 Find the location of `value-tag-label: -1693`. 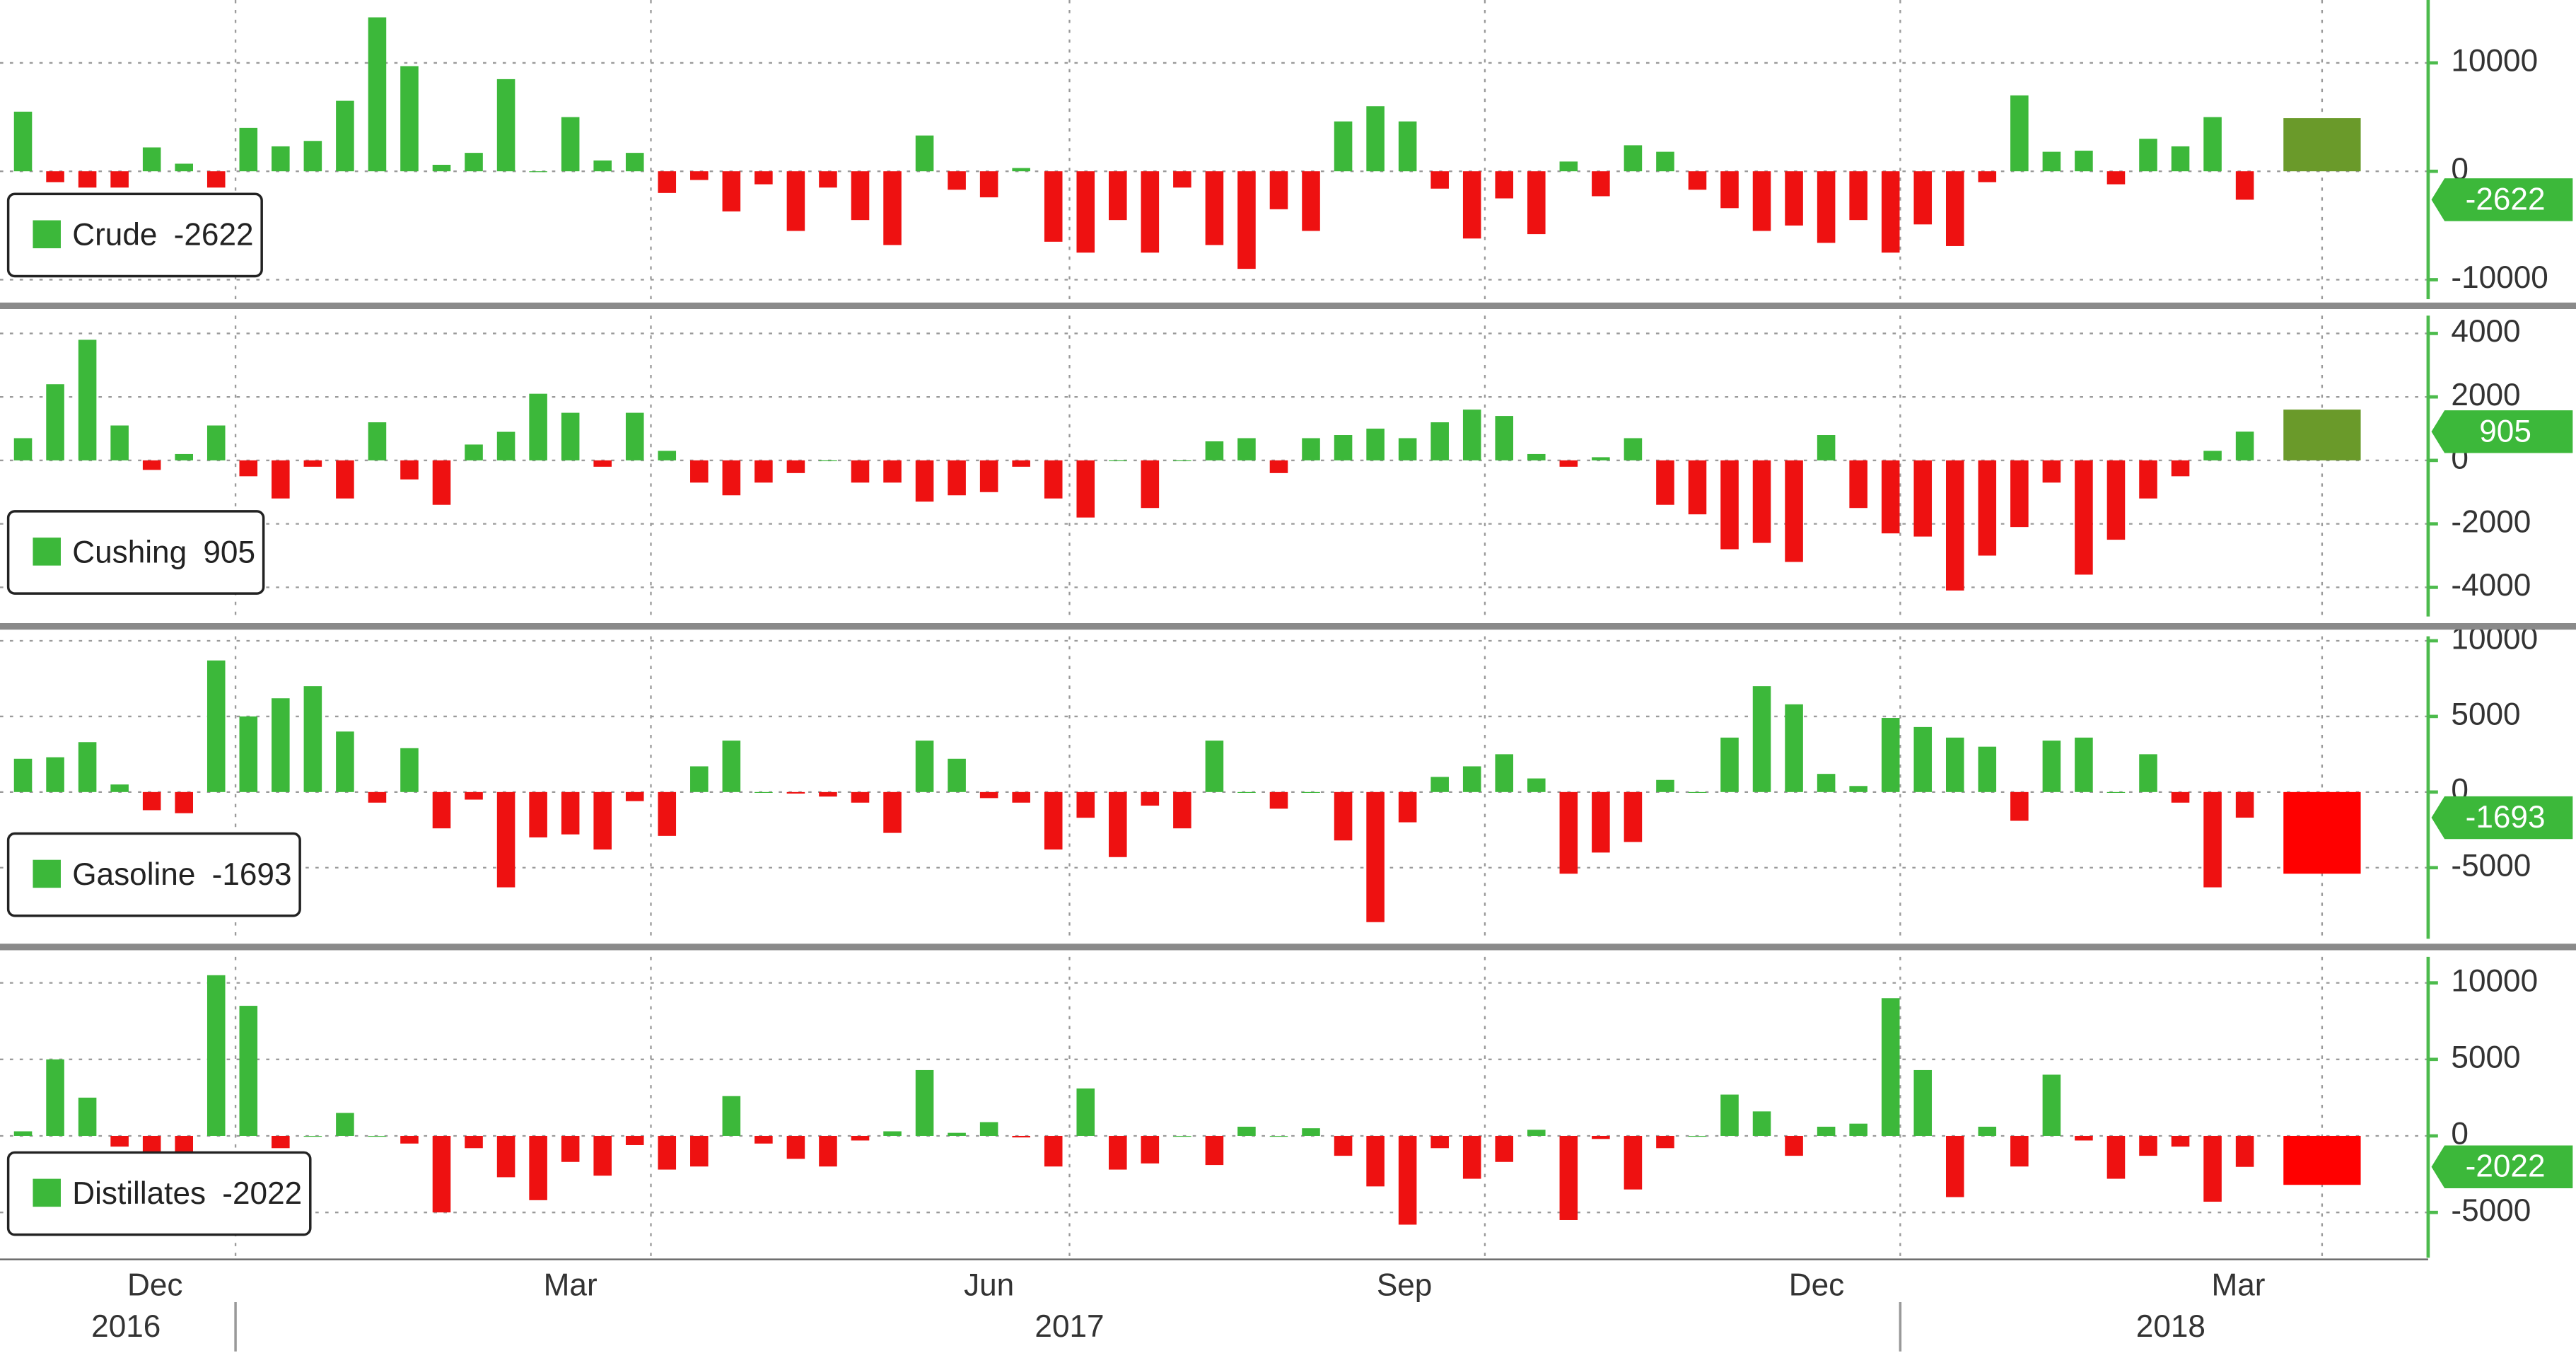

value-tag-label: -1693 is located at coordinates (2506, 817).